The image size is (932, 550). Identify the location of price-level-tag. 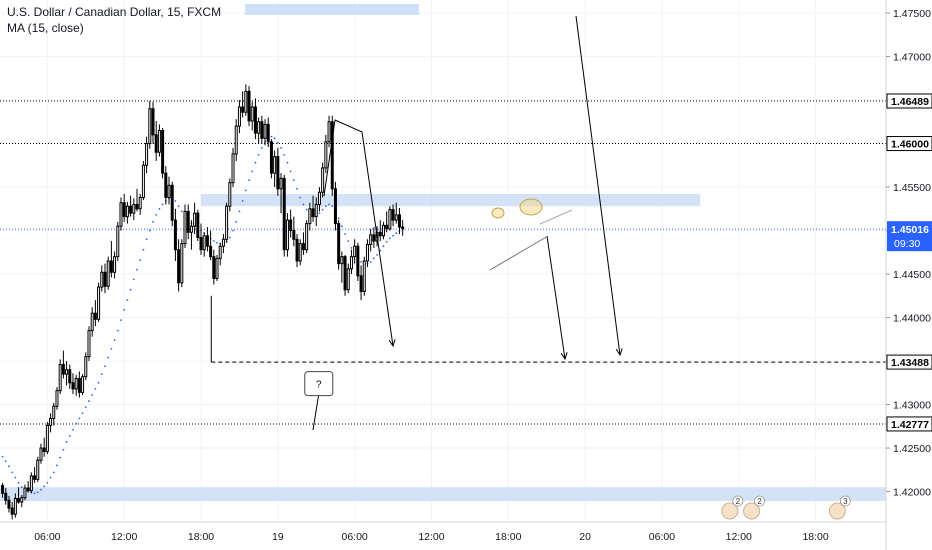
(909, 424).